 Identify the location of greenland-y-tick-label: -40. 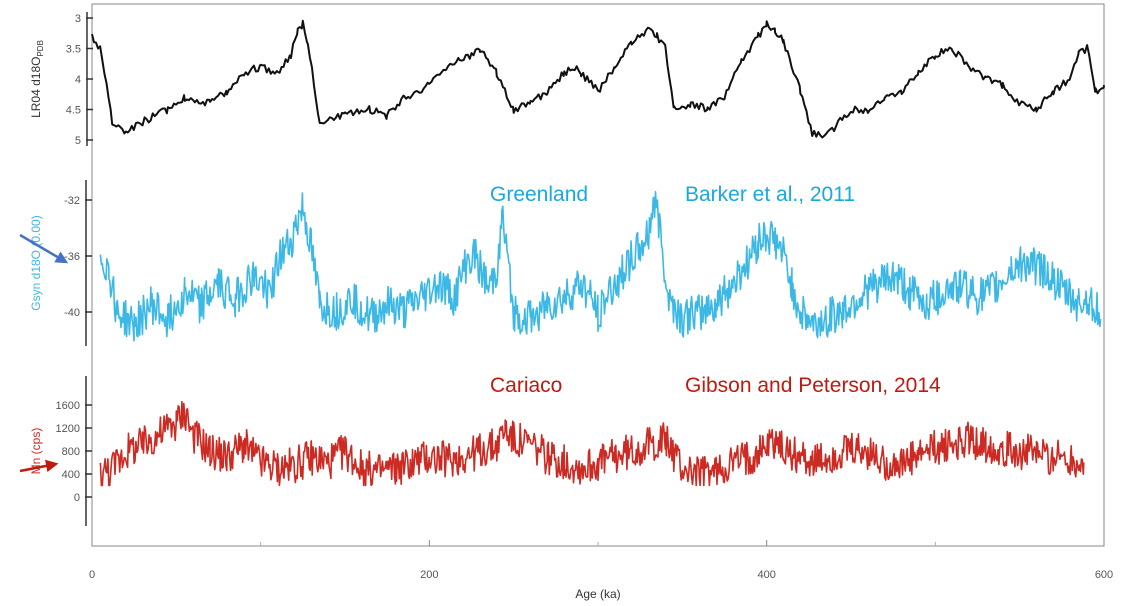
(72, 313).